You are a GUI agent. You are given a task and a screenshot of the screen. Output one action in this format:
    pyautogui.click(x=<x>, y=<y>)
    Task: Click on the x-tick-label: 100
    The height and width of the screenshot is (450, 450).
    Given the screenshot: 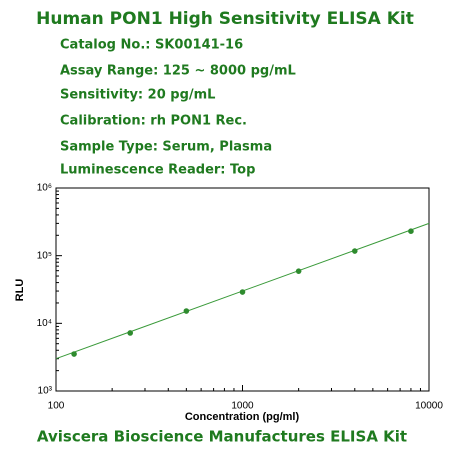 What is the action you would take?
    pyautogui.click(x=56, y=406)
    